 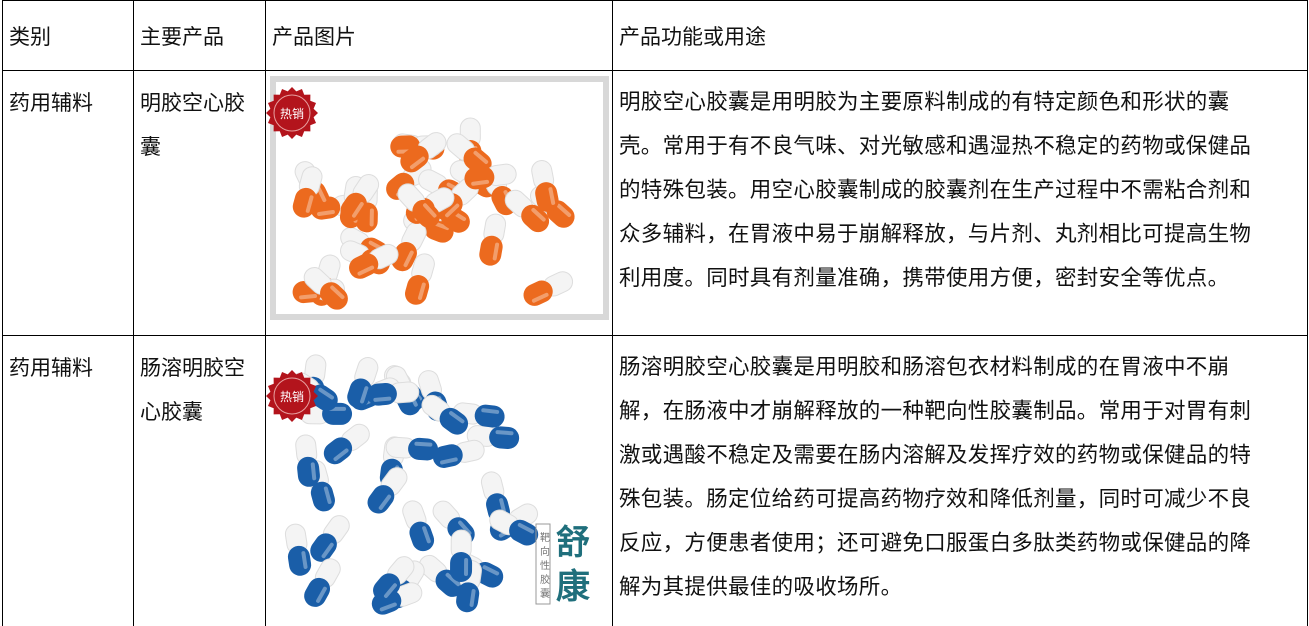 I want to click on capsule-image: 热销, so click(x=439, y=203).